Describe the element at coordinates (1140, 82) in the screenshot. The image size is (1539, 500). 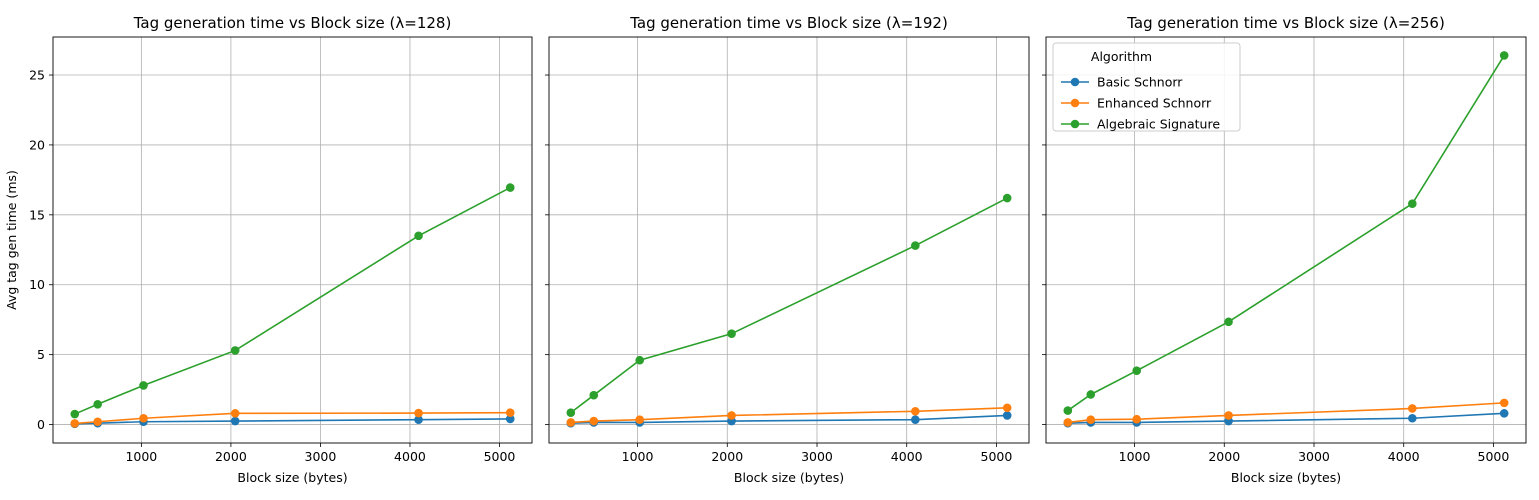
I see `legend-entry-basic-schnorr: Basic Schnorr` at that location.